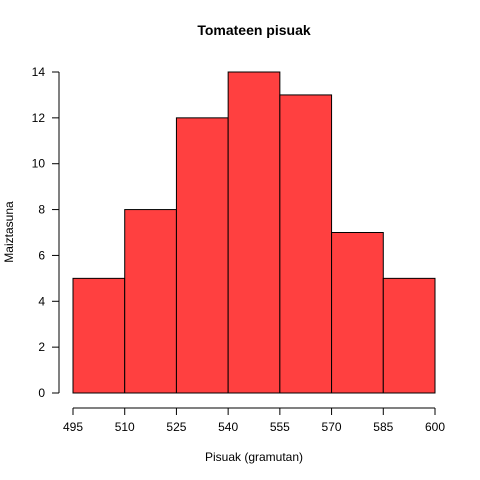  What do you see at coordinates (41, 393) in the screenshot?
I see `y-tick-label: 0` at bounding box center [41, 393].